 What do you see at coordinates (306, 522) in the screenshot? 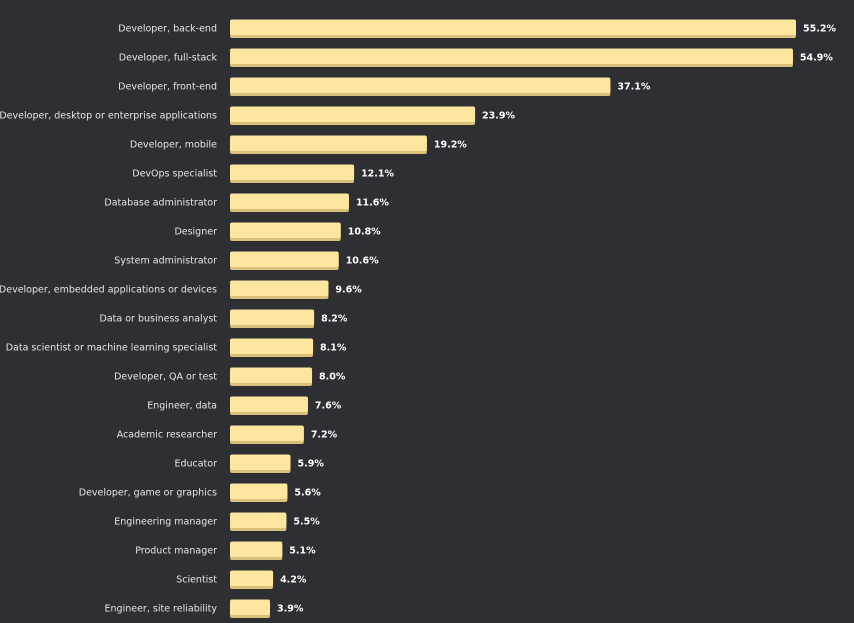
I see `value-label: 5.5%` at bounding box center [306, 522].